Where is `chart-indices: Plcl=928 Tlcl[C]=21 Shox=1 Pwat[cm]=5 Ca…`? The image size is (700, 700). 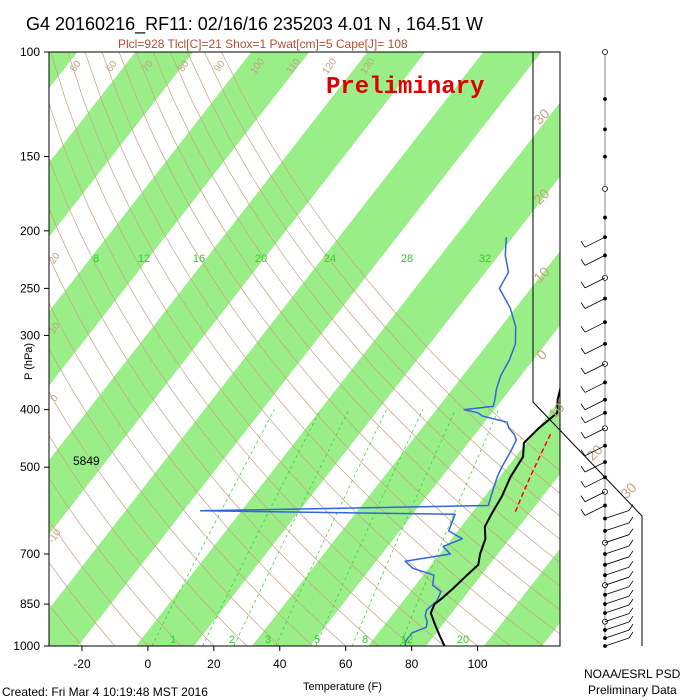 chart-indices: Plcl=928 Tlcl[C]=21 Shox=1 Pwat[cm]=5 Ca… is located at coordinates (263, 44).